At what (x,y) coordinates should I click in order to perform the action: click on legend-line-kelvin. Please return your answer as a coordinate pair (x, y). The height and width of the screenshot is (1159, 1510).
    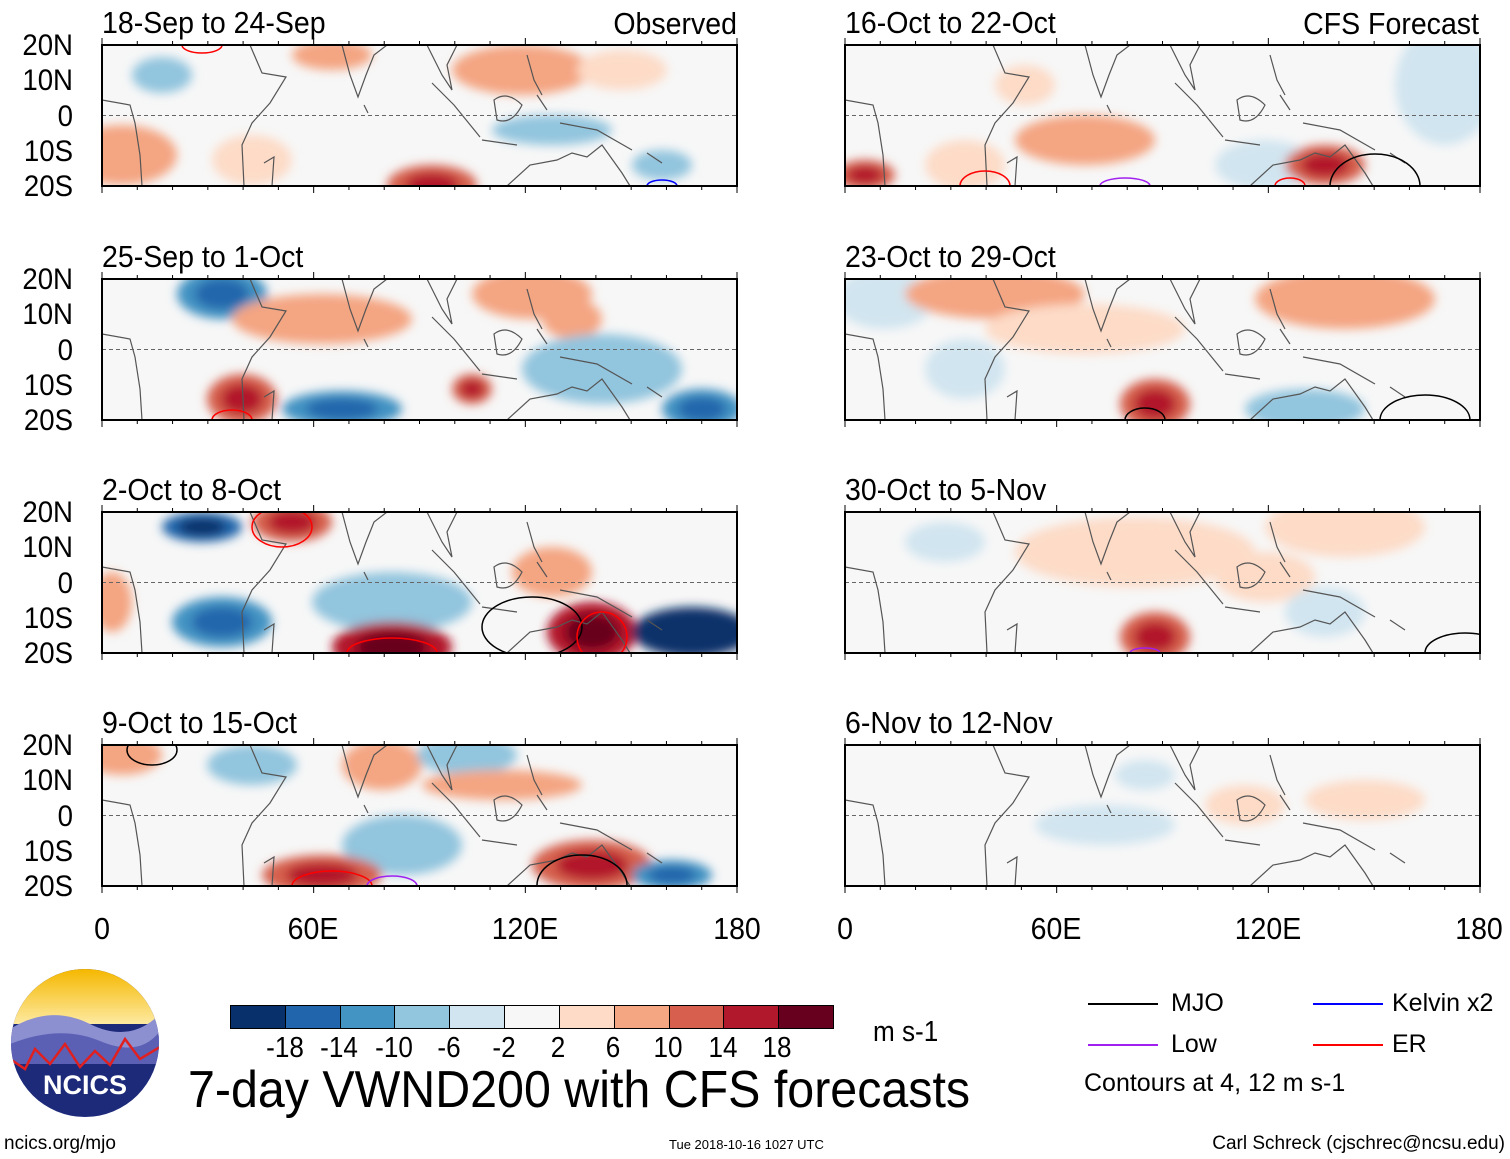
    Looking at the image, I should click on (1348, 1004).